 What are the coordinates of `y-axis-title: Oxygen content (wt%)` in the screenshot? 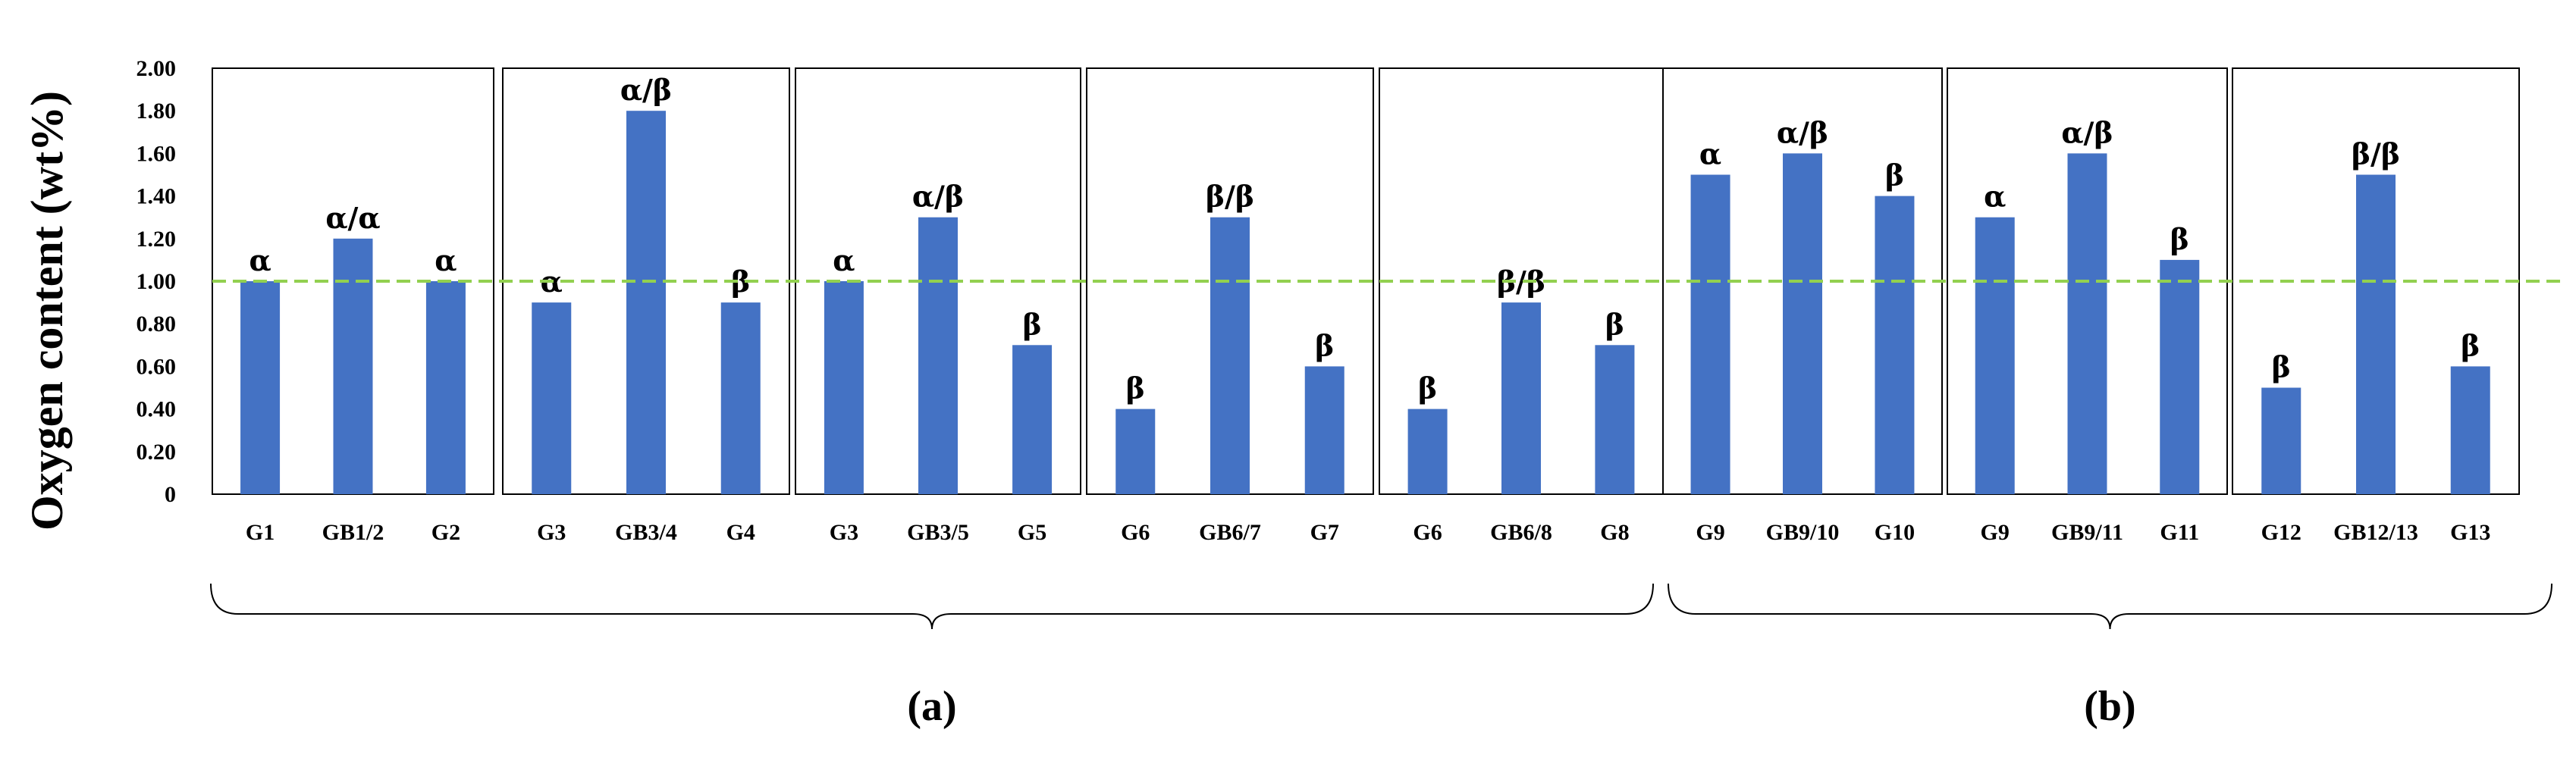 It's located at (47, 311).